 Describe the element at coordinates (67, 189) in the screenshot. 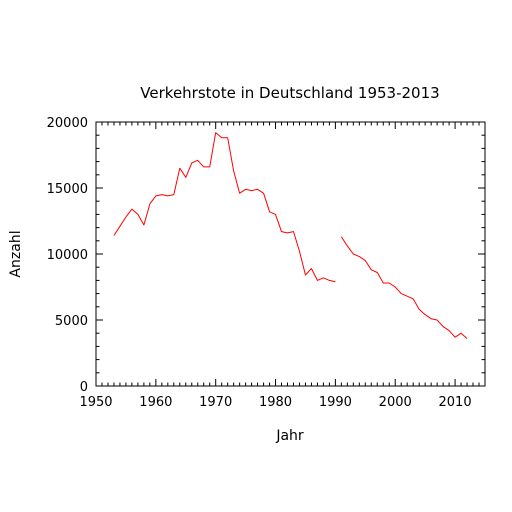

I see `y-tick-label: 15000` at that location.